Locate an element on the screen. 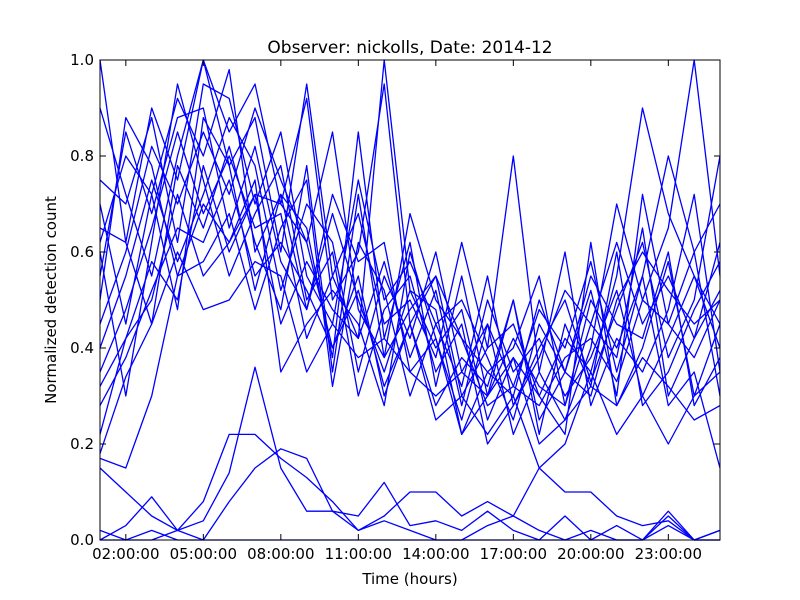 The width and height of the screenshot is (800, 600). x-axis-title: Time (hours) is located at coordinates (409, 579).